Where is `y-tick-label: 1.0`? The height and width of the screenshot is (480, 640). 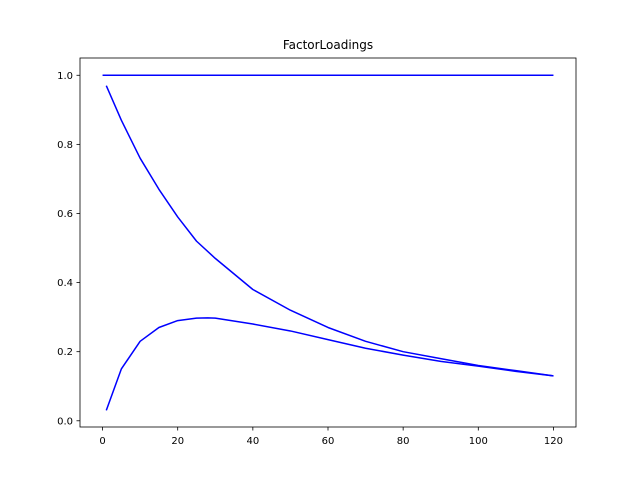 y-tick-label: 1.0 is located at coordinates (65, 76).